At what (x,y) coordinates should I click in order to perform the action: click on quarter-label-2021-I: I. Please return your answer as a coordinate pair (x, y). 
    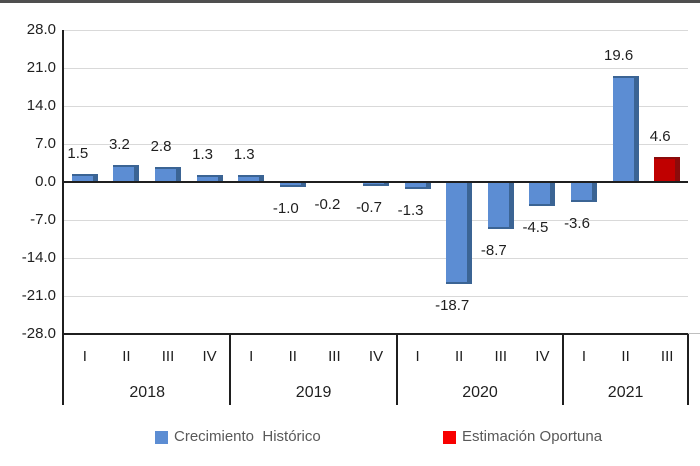
    Looking at the image, I should click on (584, 356).